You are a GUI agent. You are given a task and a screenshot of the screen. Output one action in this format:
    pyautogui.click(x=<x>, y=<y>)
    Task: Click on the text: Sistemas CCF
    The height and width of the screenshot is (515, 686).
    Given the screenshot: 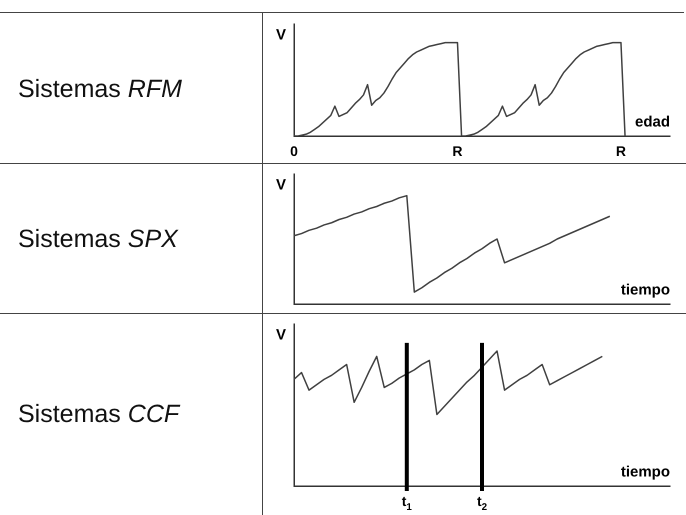 What is the action you would take?
    pyautogui.click(x=99, y=414)
    